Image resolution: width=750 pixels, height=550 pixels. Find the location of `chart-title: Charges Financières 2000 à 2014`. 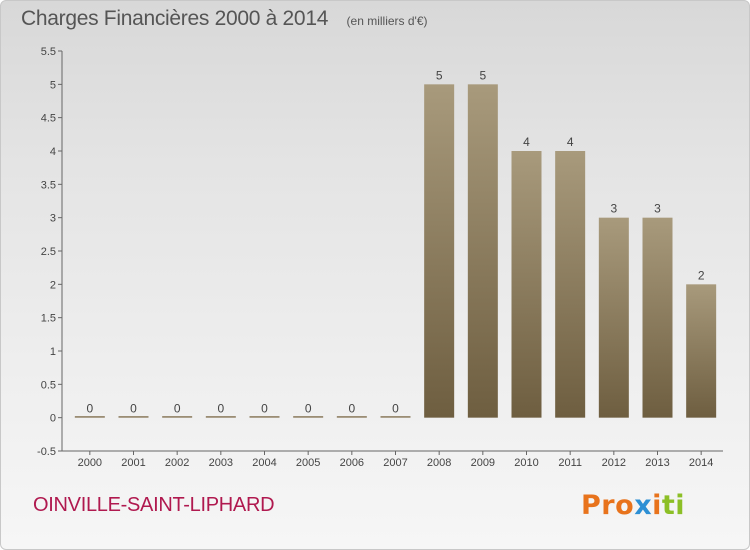

chart-title: Charges Financières 2000 à 2014 is located at coordinates (175, 18).